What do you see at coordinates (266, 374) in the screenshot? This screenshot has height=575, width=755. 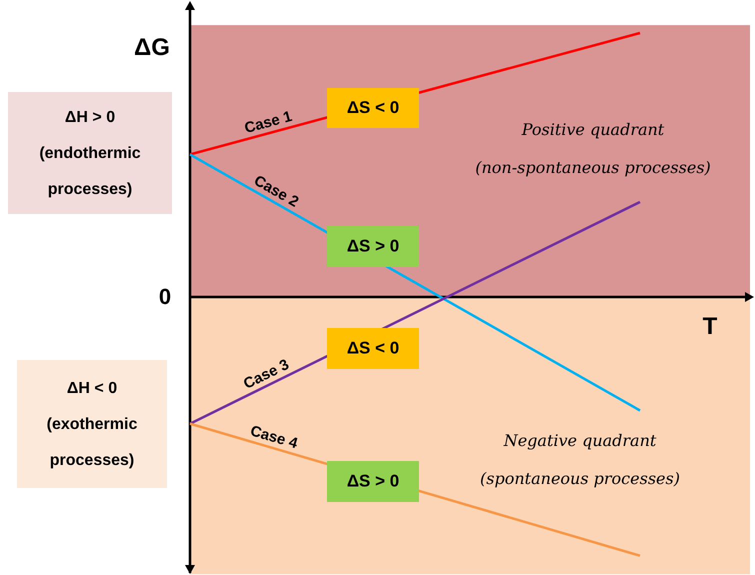 I see `text: Case 3` at bounding box center [266, 374].